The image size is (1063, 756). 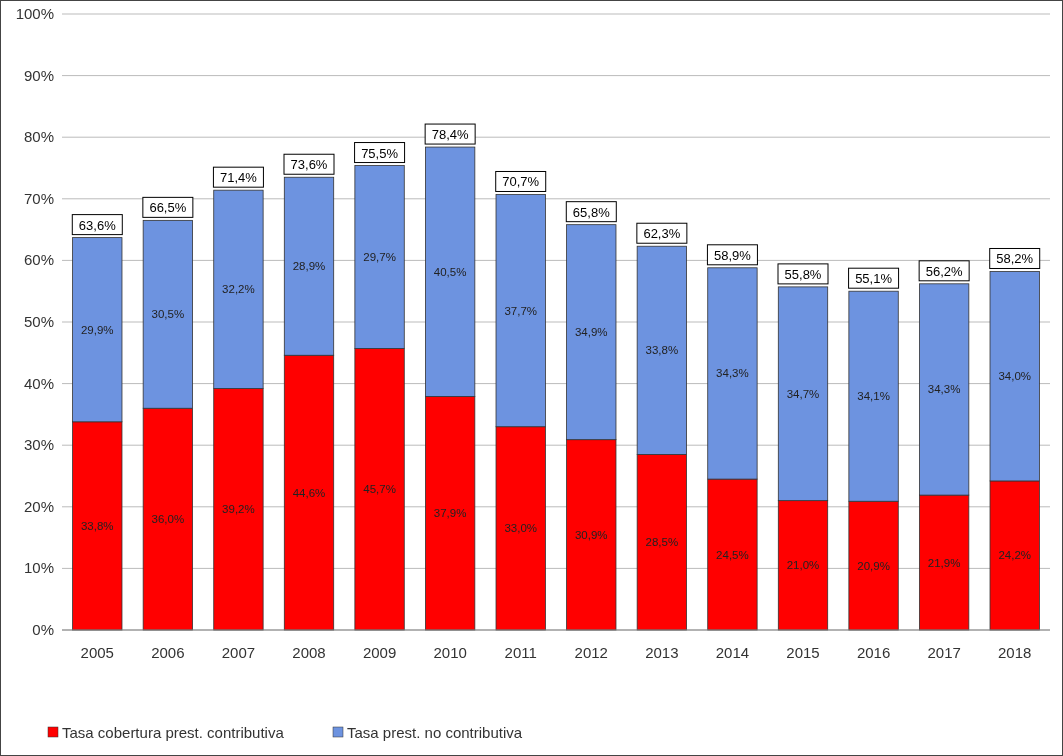 What do you see at coordinates (379, 489) in the screenshot?
I see `data-label: 45,7%` at bounding box center [379, 489].